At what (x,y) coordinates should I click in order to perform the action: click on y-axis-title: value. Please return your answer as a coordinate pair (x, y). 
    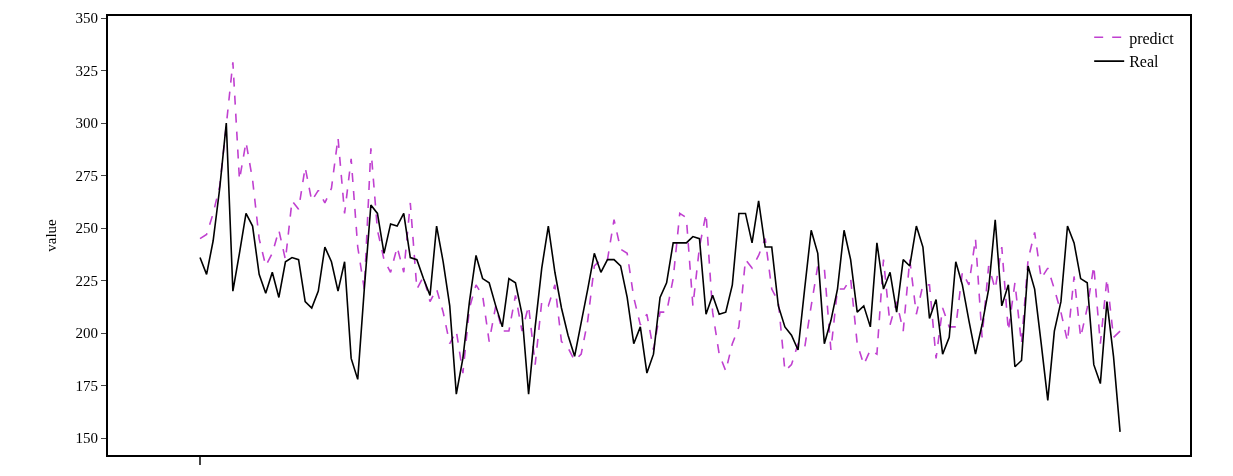
    Looking at the image, I should click on (51, 235).